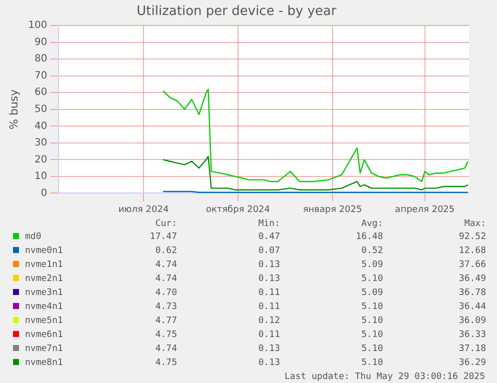 The width and height of the screenshot is (497, 383). Describe the element at coordinates (472, 279) in the screenshot. I see `text: 36.49` at that location.